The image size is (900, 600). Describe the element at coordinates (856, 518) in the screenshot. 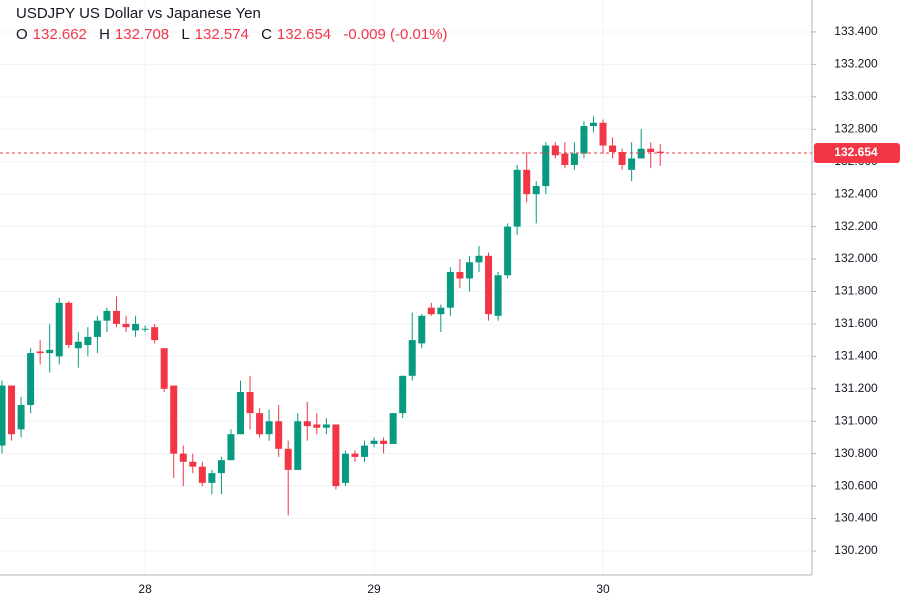

I see `y-tick-label: 130.400` at that location.